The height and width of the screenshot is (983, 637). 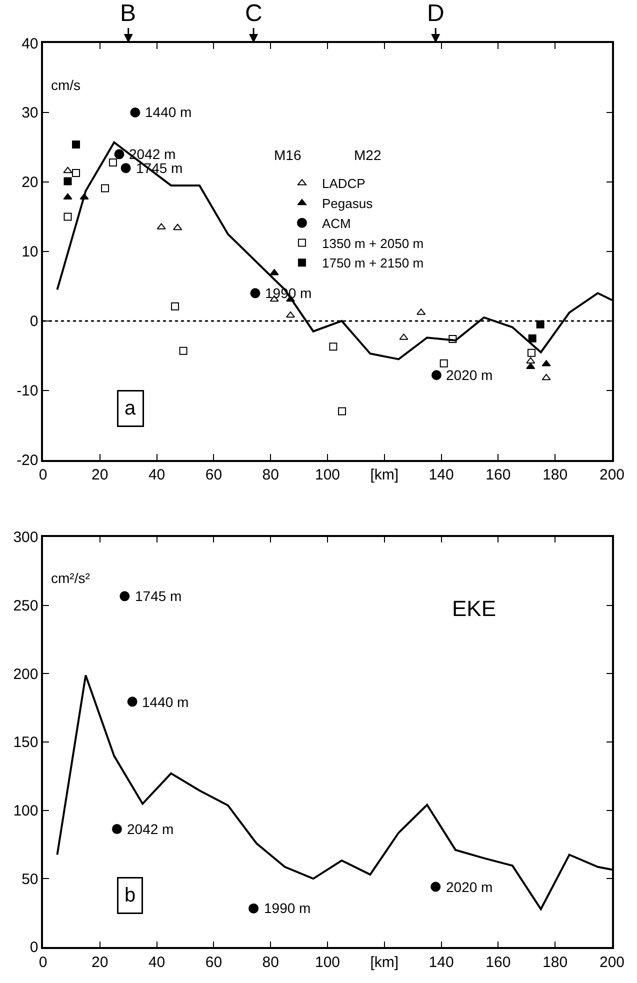 What do you see at coordinates (253, 13) in the screenshot?
I see `text: C` at bounding box center [253, 13].